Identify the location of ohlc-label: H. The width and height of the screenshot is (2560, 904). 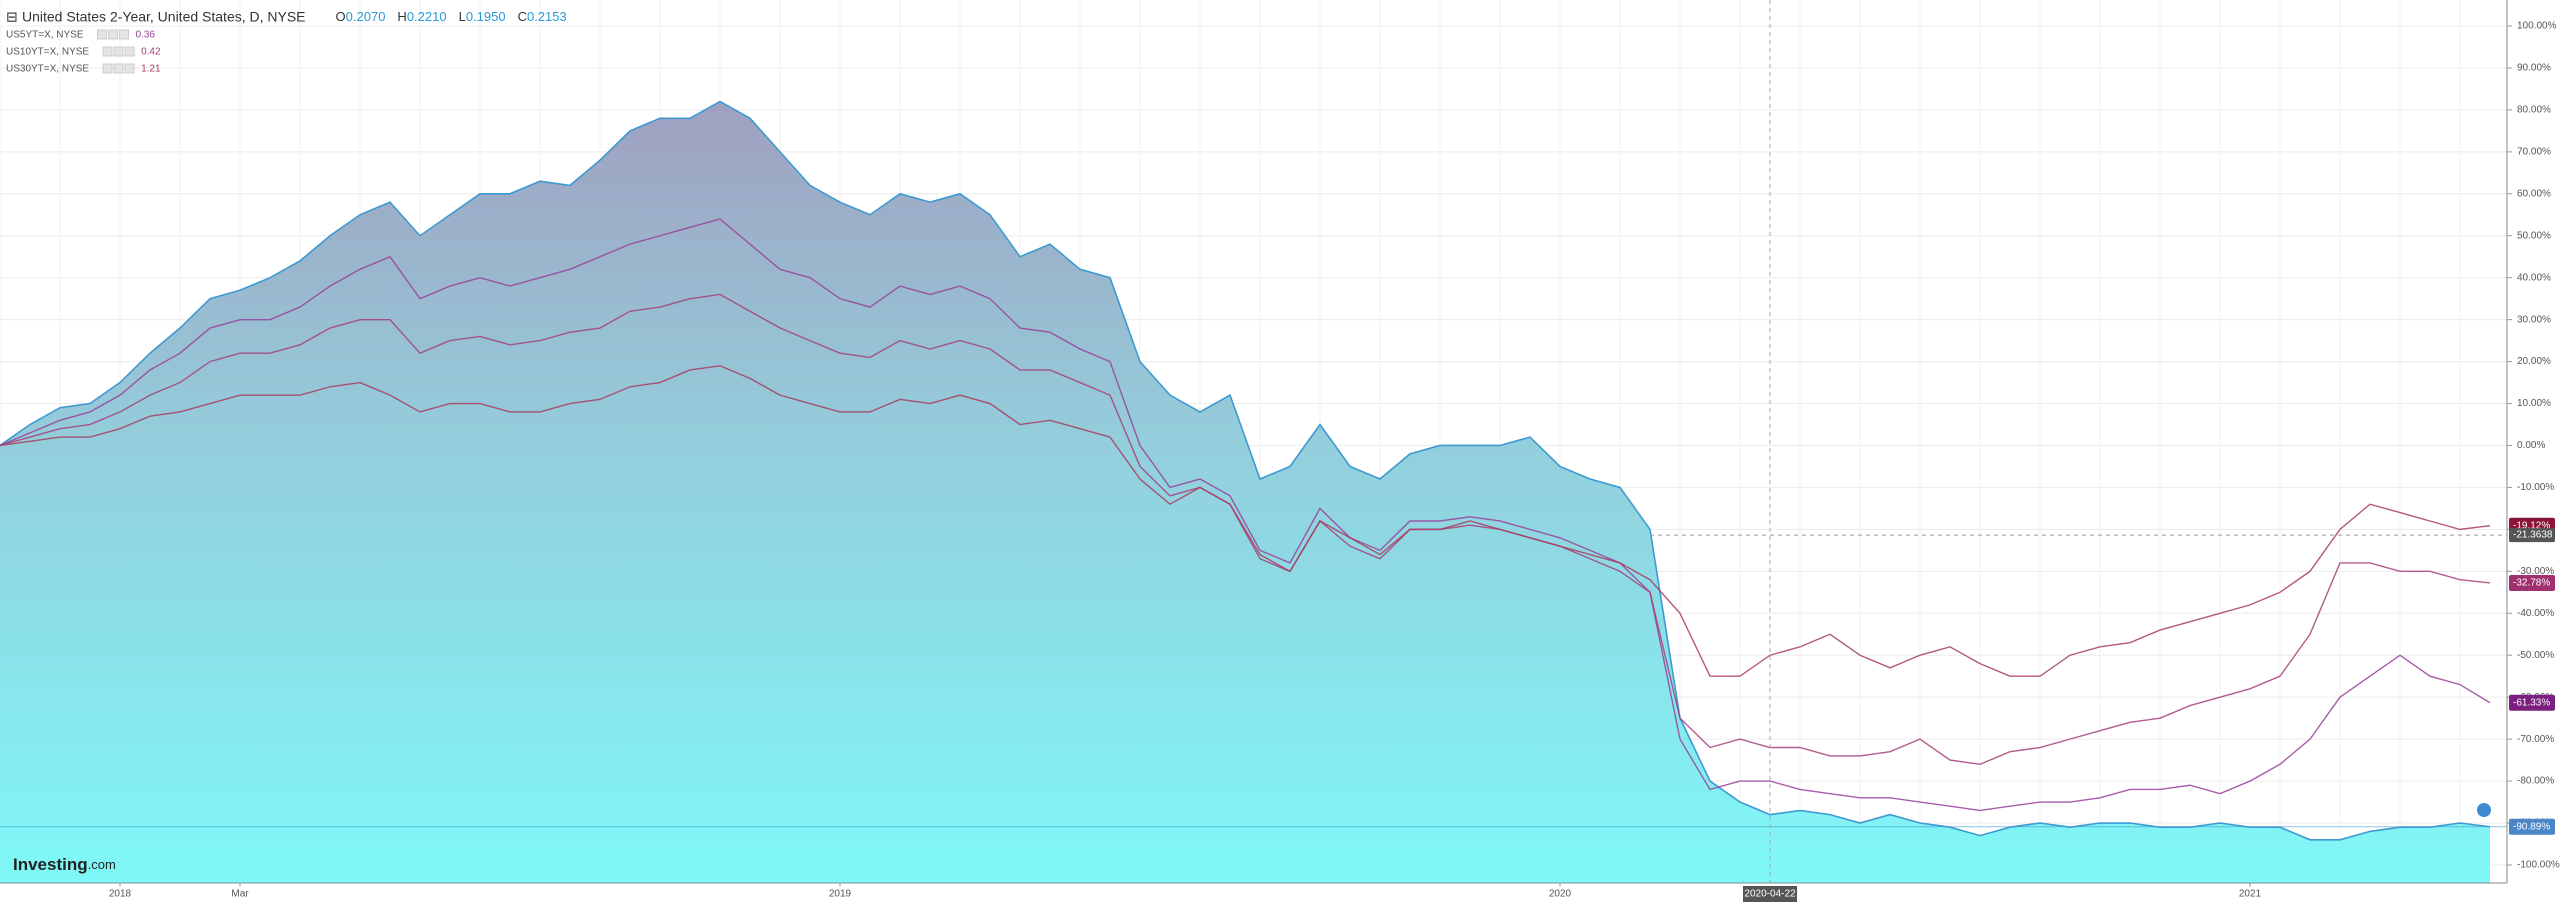
(401, 16).